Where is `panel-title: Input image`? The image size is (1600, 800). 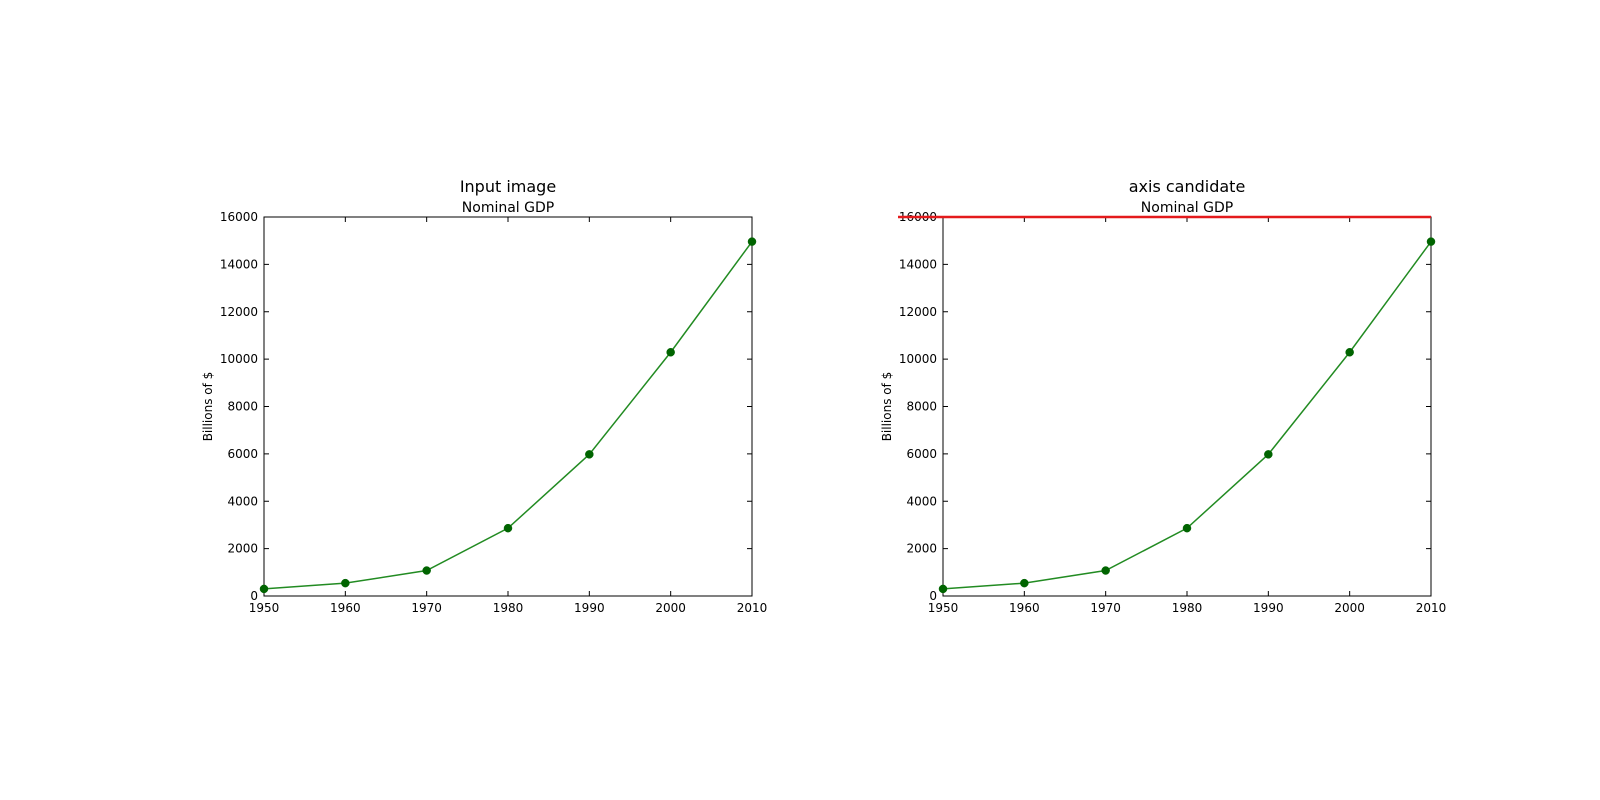 panel-title: Input image is located at coordinates (508, 186).